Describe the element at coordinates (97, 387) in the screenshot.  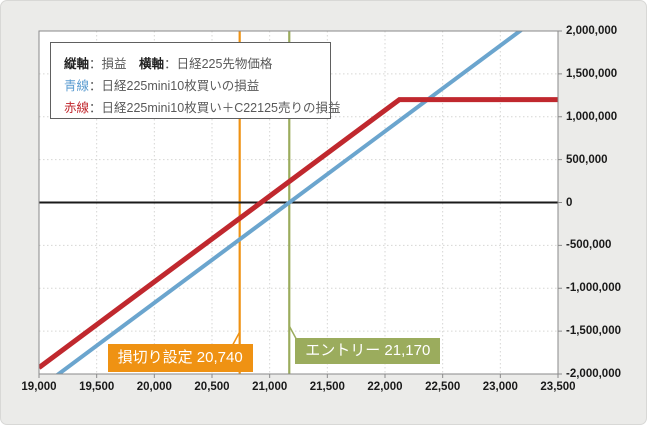
I see `x-tick-label: 19,500` at that location.